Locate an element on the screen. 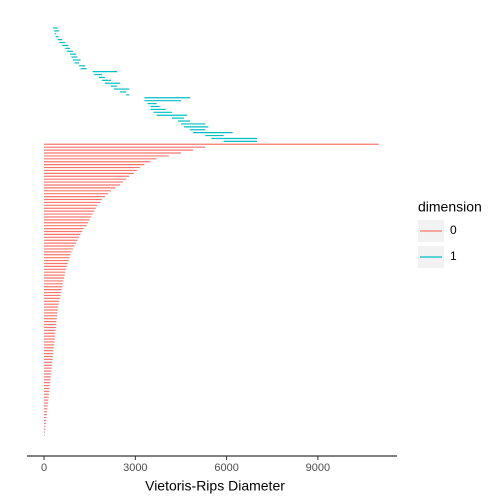 This screenshot has width=500, height=500. legend-title: dimension is located at coordinates (450, 207).